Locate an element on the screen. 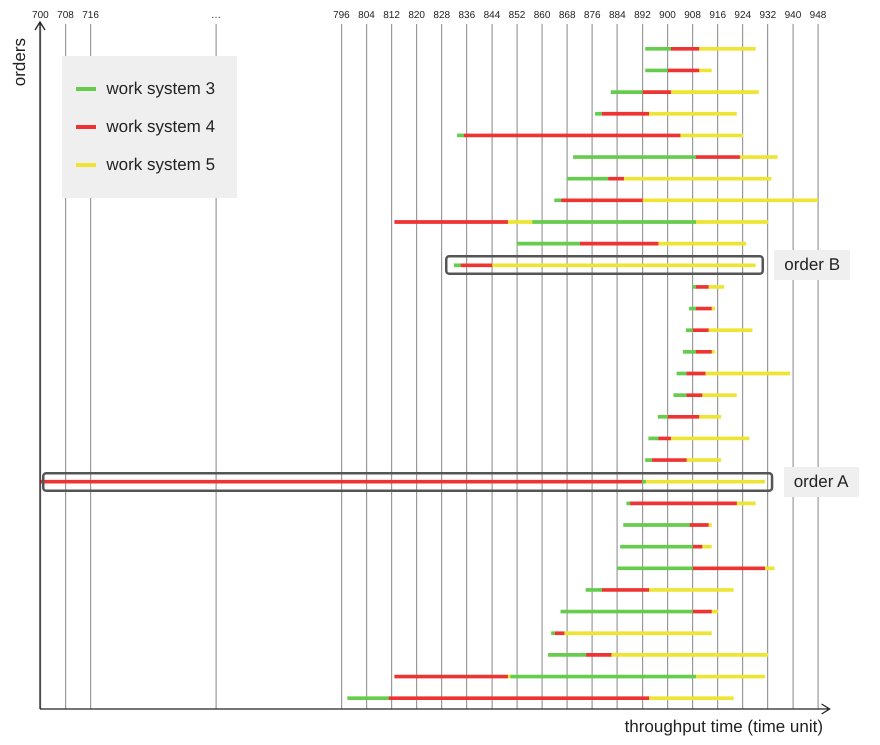 The height and width of the screenshot is (745, 880). x-tick-label: 844 is located at coordinates (492, 15).